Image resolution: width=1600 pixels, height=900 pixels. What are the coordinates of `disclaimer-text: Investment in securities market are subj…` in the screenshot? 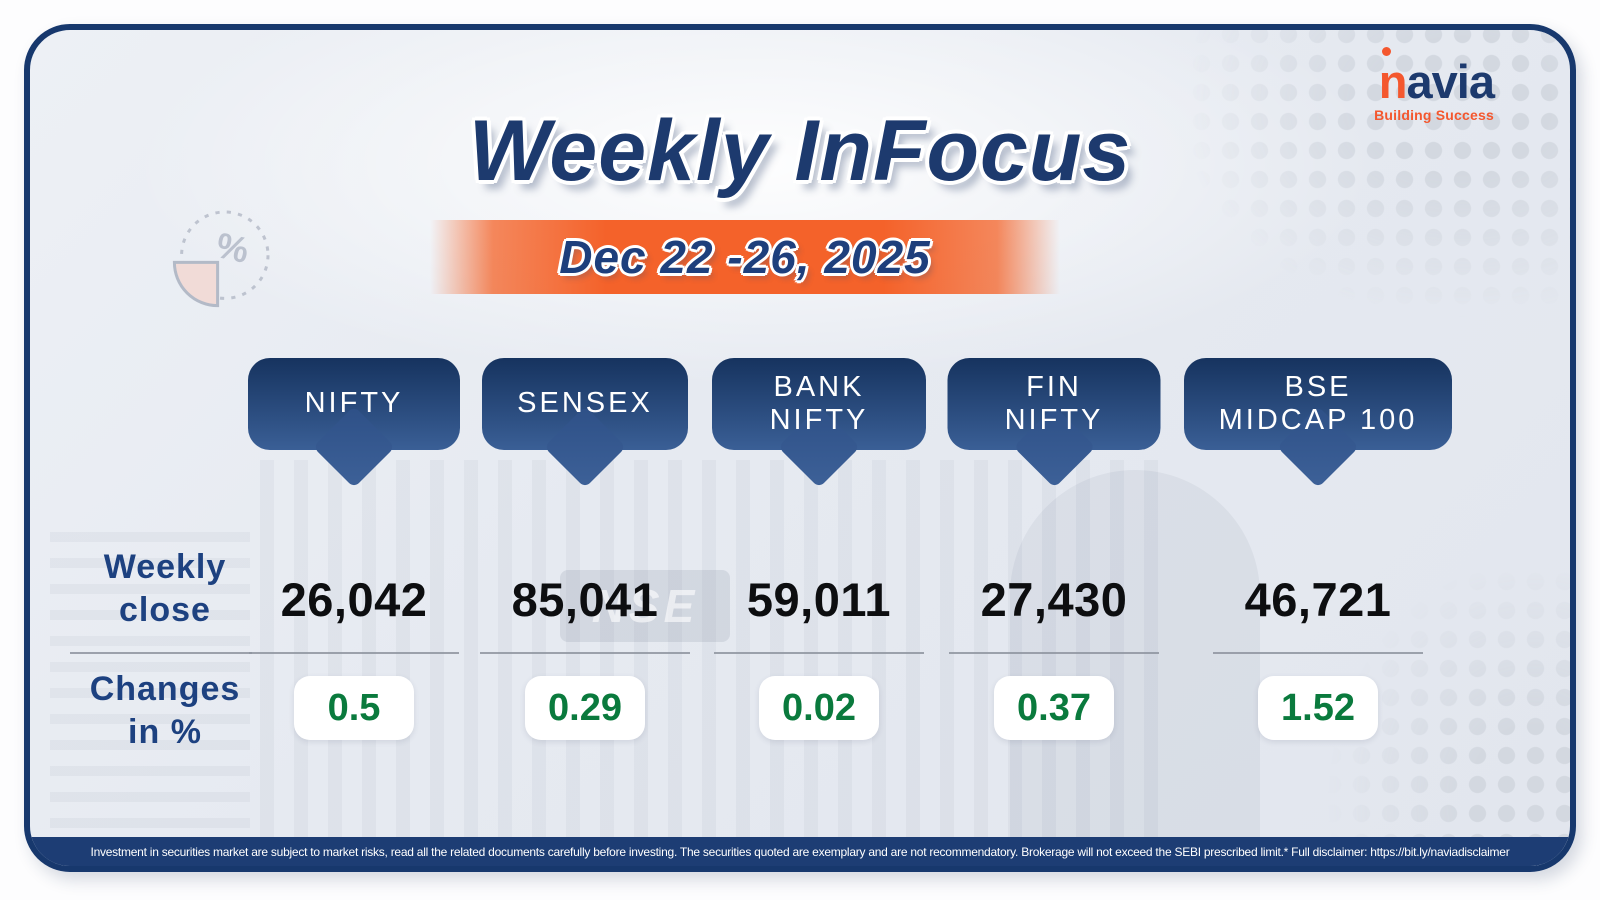 It's located at (800, 851).